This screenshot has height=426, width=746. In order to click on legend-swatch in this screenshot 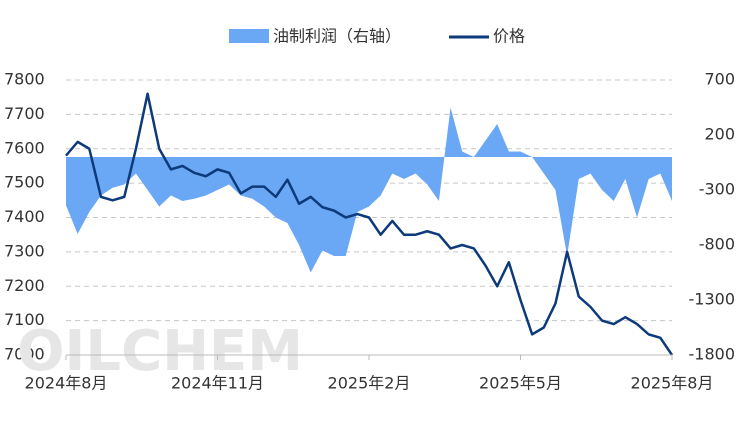, I will do `click(249, 36)`.